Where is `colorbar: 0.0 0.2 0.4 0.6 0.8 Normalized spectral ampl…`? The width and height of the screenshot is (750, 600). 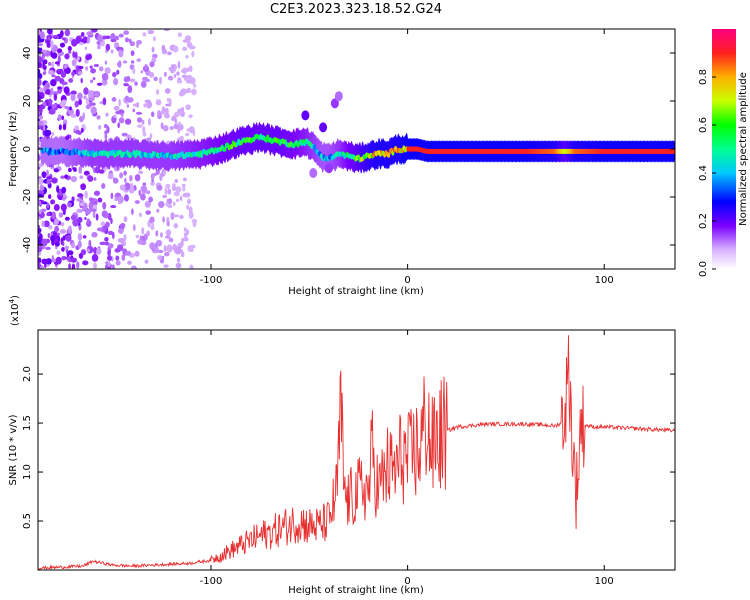
colorbar: 0.0 0.2 0.4 0.6 0.8 Normalized spectral ampl… is located at coordinates (723, 153).